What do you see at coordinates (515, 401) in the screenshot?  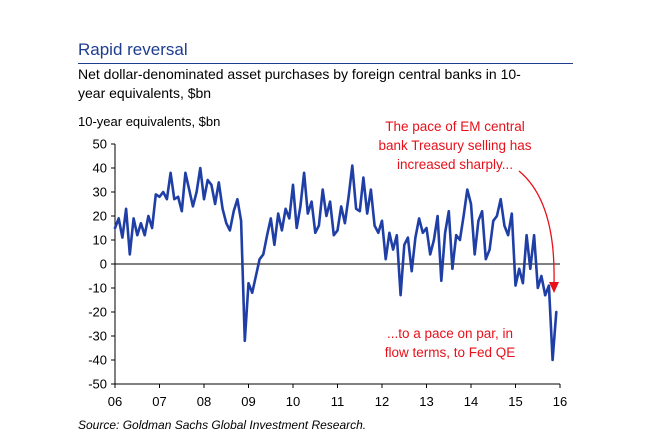 I see `x-tick-label: 15` at bounding box center [515, 401].